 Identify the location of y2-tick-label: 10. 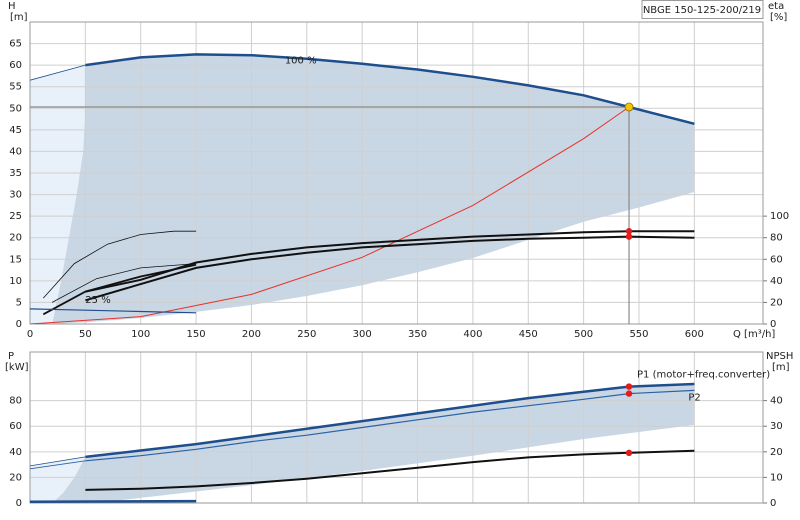
(776, 477).